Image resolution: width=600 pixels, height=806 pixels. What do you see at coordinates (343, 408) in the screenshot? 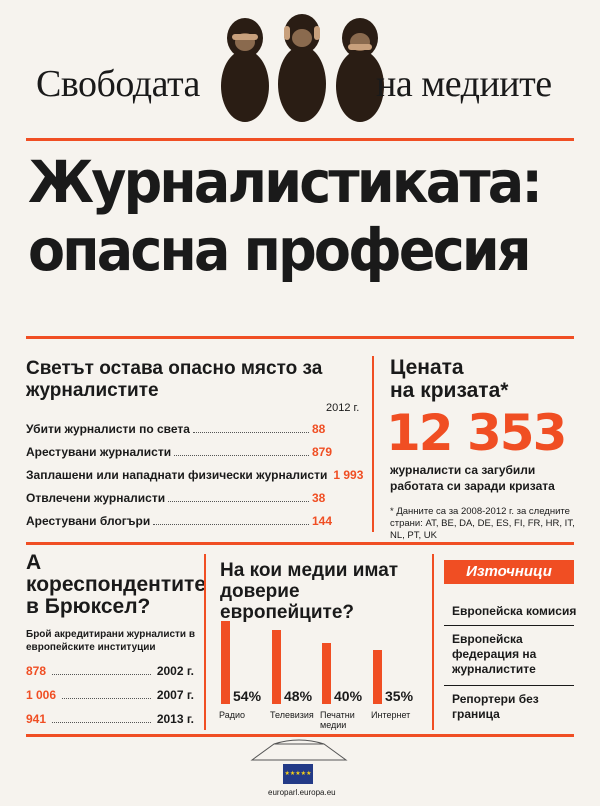
I see `dangers-year: 2012 г.` at bounding box center [343, 408].